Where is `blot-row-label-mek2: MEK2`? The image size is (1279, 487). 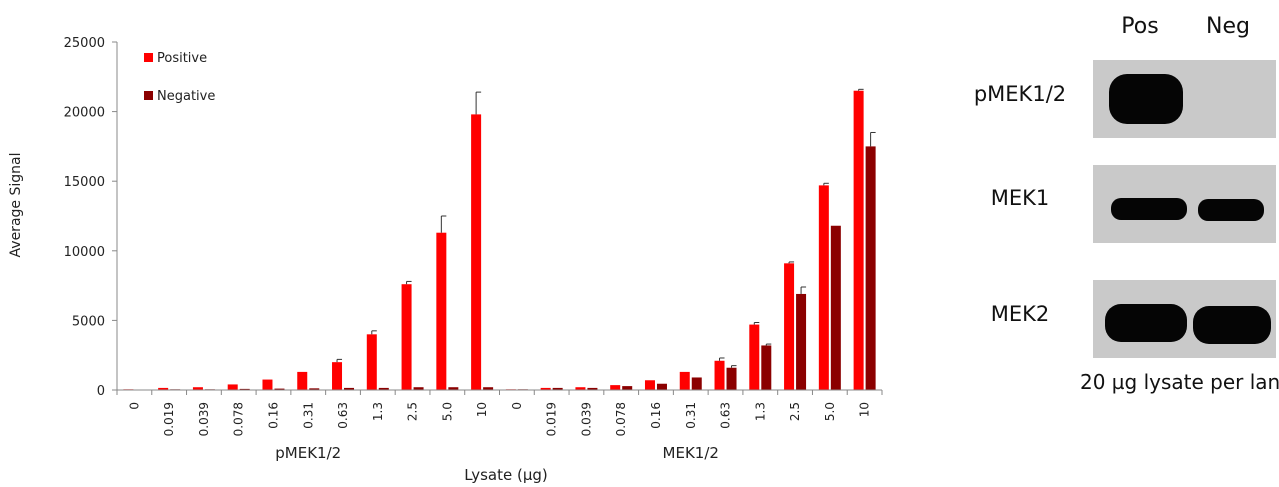 blot-row-label-mek2: MEK2 is located at coordinates (1020, 314).